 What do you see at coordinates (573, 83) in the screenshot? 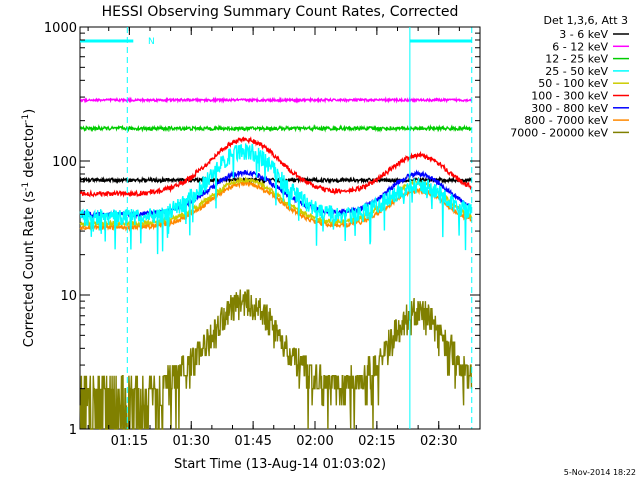
I see `legend-label: 50 - 100 keV` at bounding box center [573, 83].